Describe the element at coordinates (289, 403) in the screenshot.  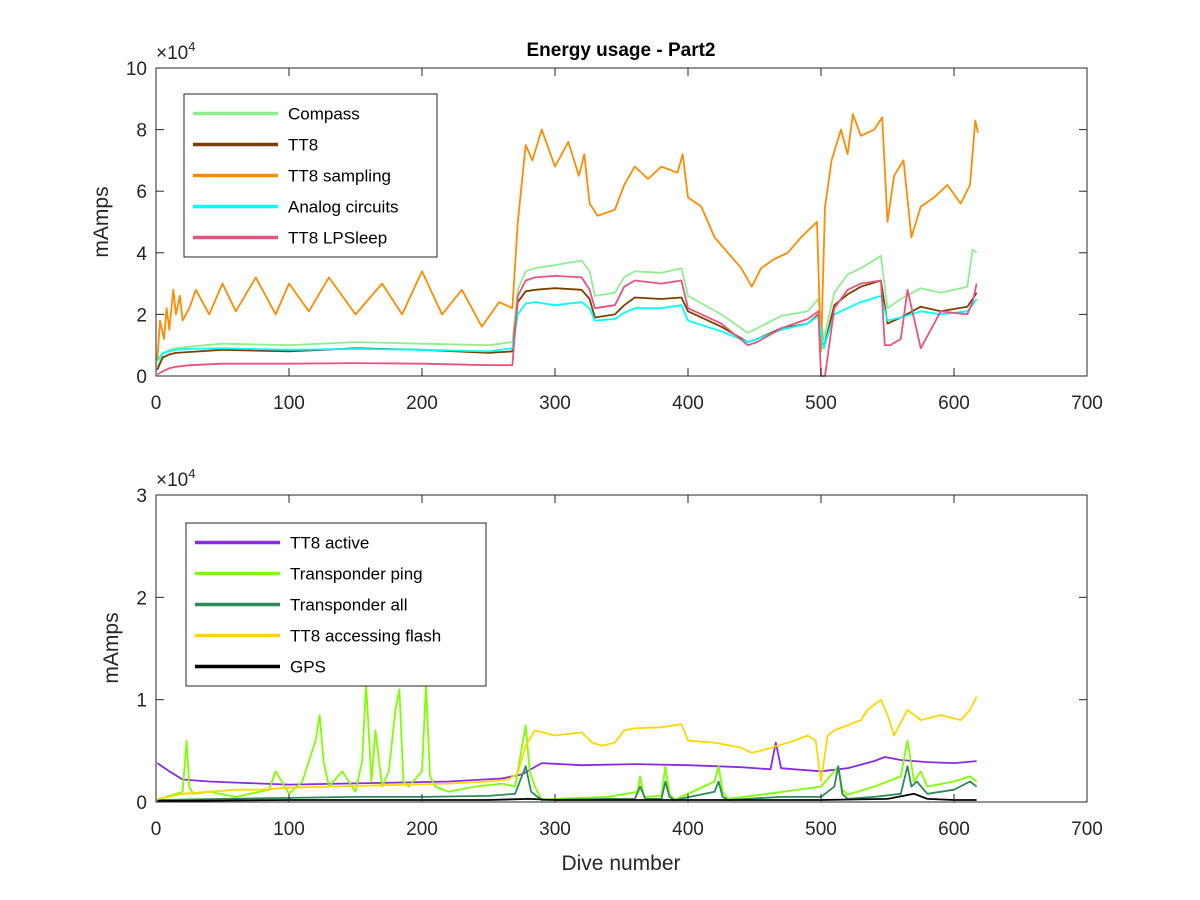
I see `top-x-tick-label: 100` at that location.